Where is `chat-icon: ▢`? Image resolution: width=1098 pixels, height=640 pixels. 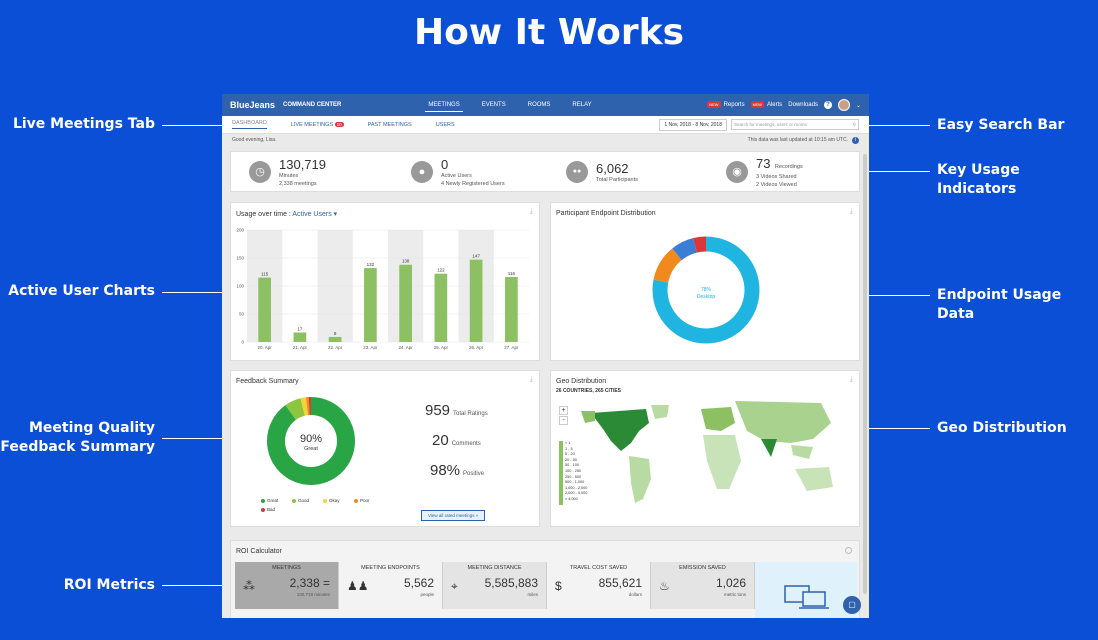
chat-icon: ▢ is located at coordinates (852, 605).